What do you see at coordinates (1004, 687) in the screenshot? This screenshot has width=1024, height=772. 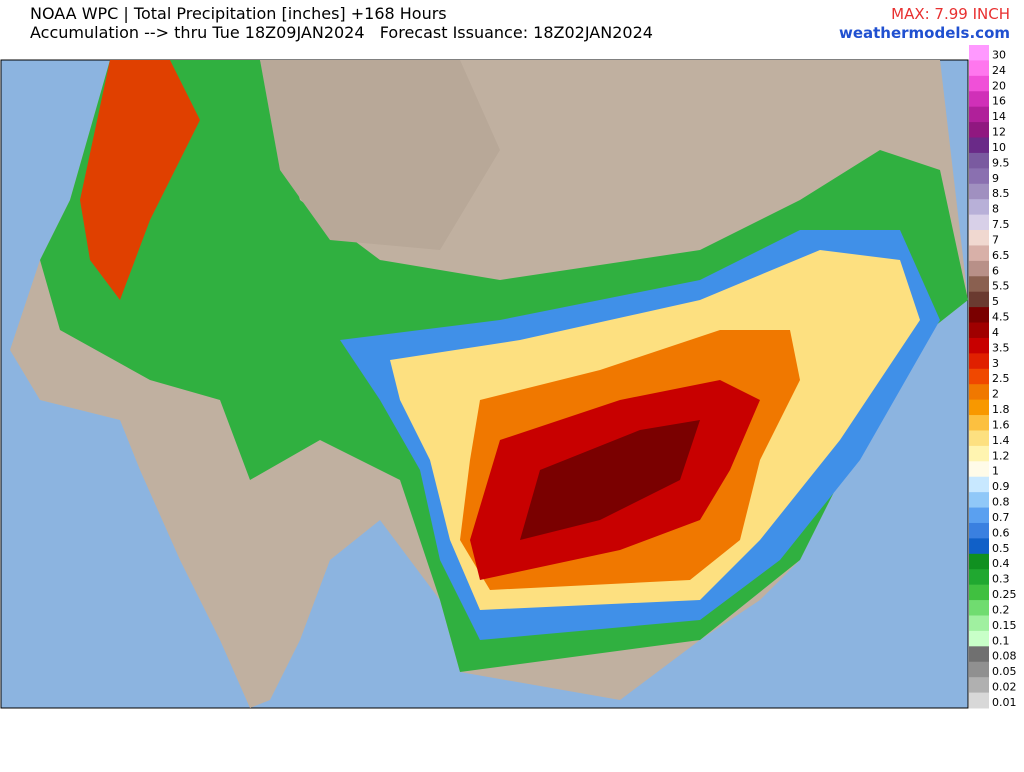 I see `legend-label: 0.02` at bounding box center [1004, 687].